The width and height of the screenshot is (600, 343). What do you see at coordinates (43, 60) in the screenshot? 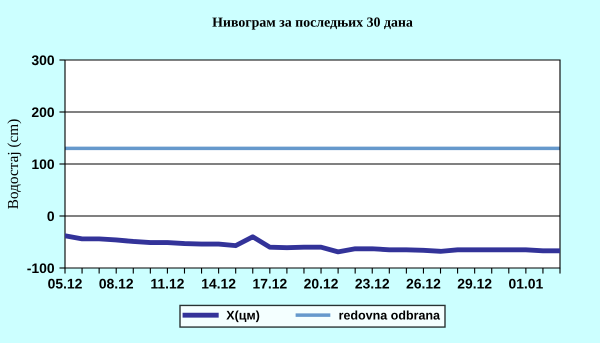
I see `y-tick-label: 300` at bounding box center [43, 60].